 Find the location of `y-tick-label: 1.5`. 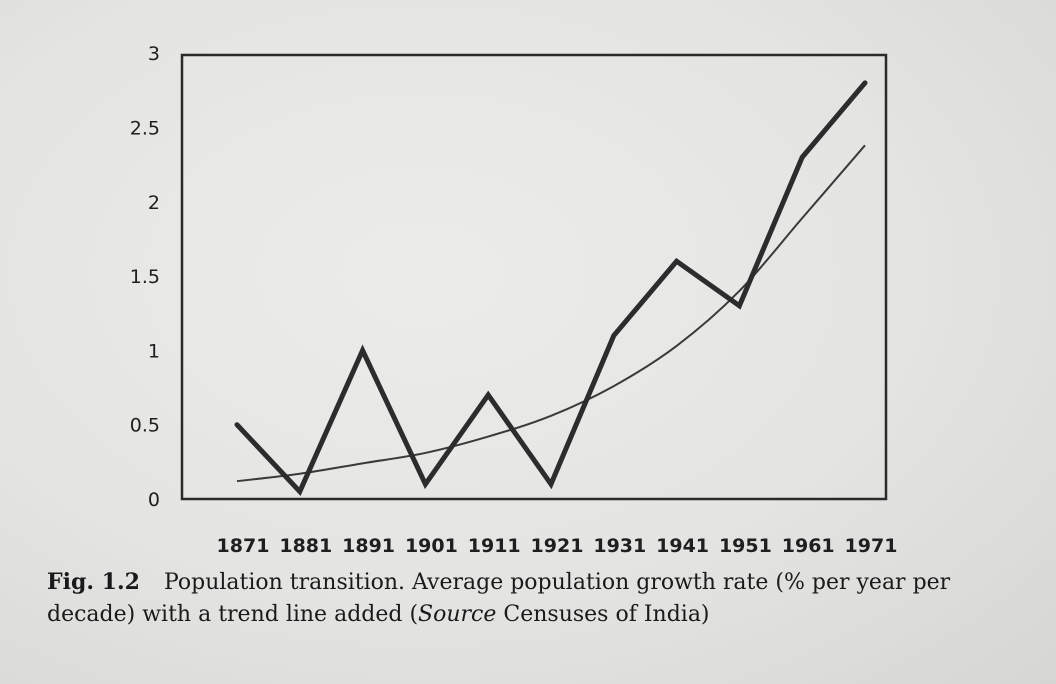

y-tick-label: 1.5 is located at coordinates (145, 277).